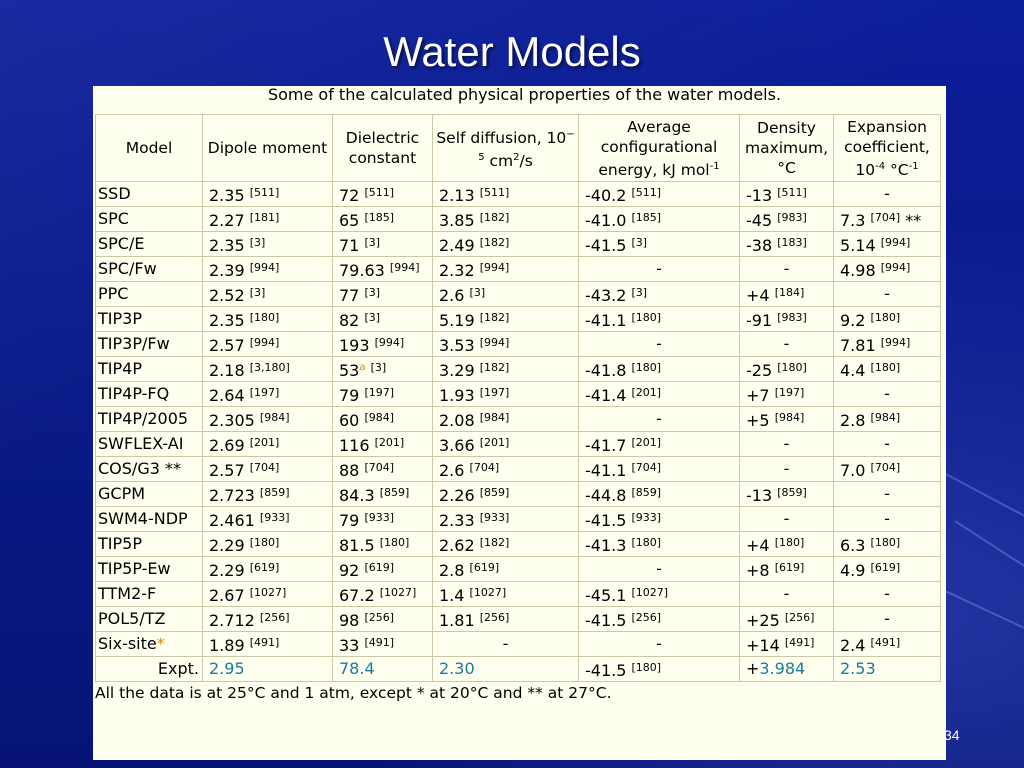 This screenshot has width=1024, height=768. Describe the element at coordinates (606, 395) in the screenshot. I see `energy-value: -41.4` at that location.